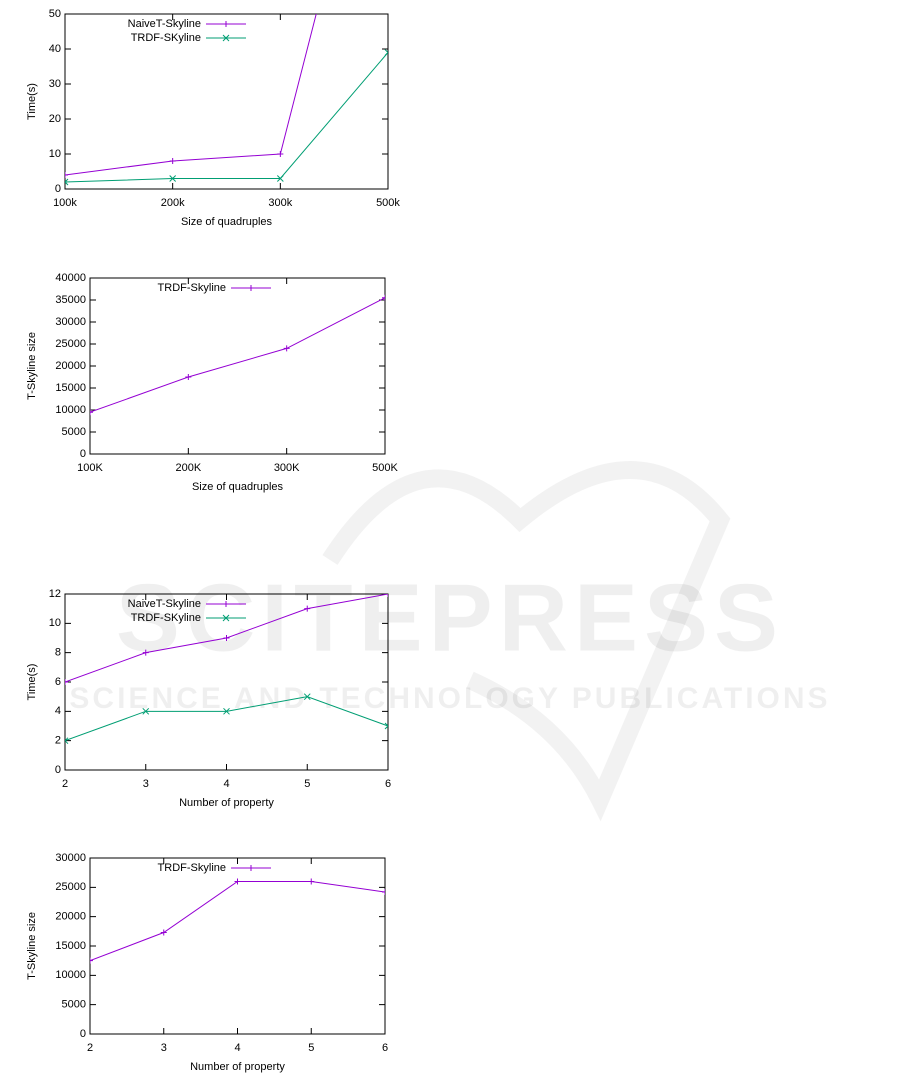 The image size is (901, 1076). What do you see at coordinates (55, 14) in the screenshot?
I see `y-tick-label: 50` at bounding box center [55, 14].